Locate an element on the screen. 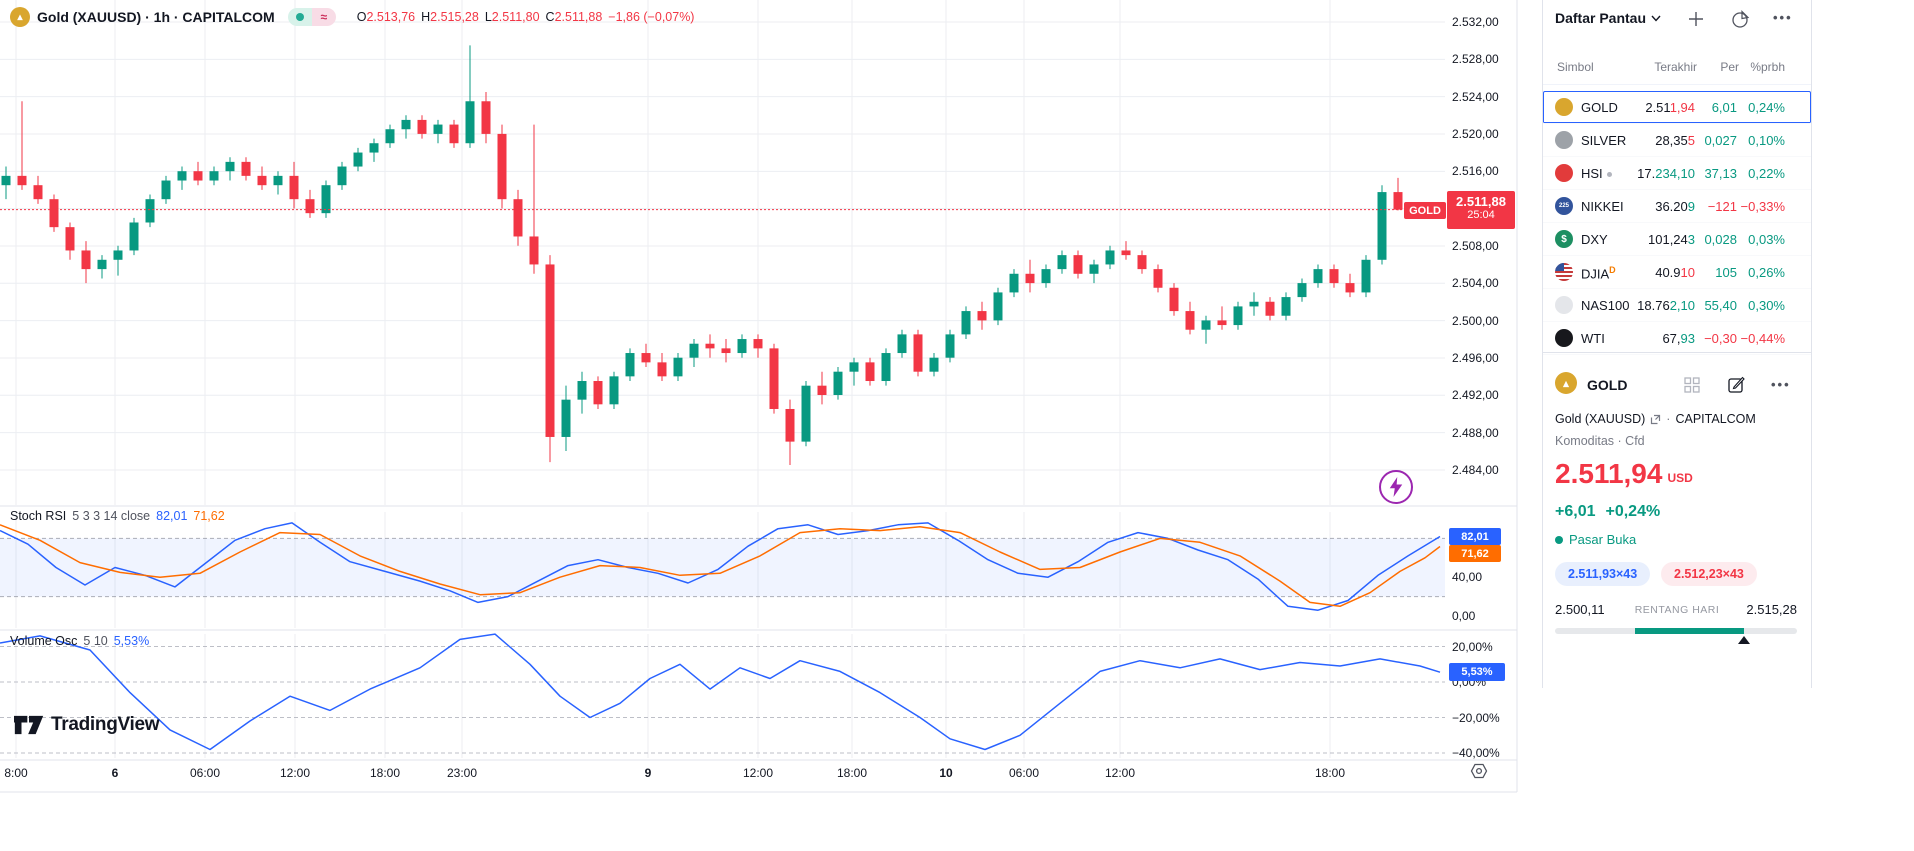 The image size is (1914, 851). market-status: Pasar Buka is located at coordinates (1595, 539).